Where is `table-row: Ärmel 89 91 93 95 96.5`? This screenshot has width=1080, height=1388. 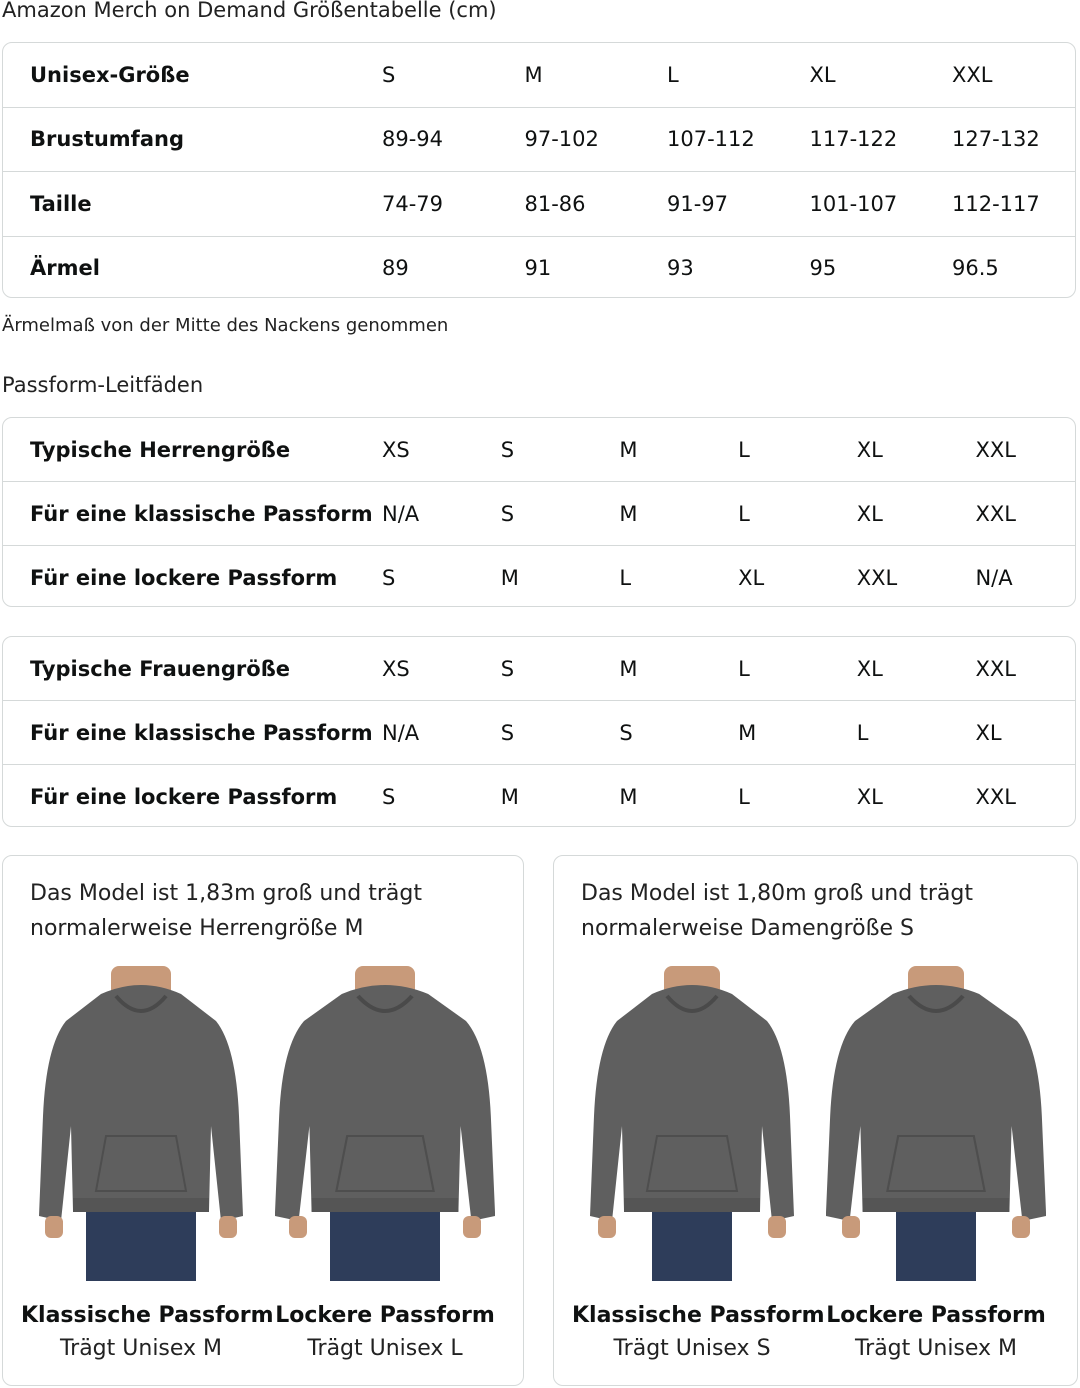
table-row: Ärmel 89 91 93 95 96.5 is located at coordinates (539, 266).